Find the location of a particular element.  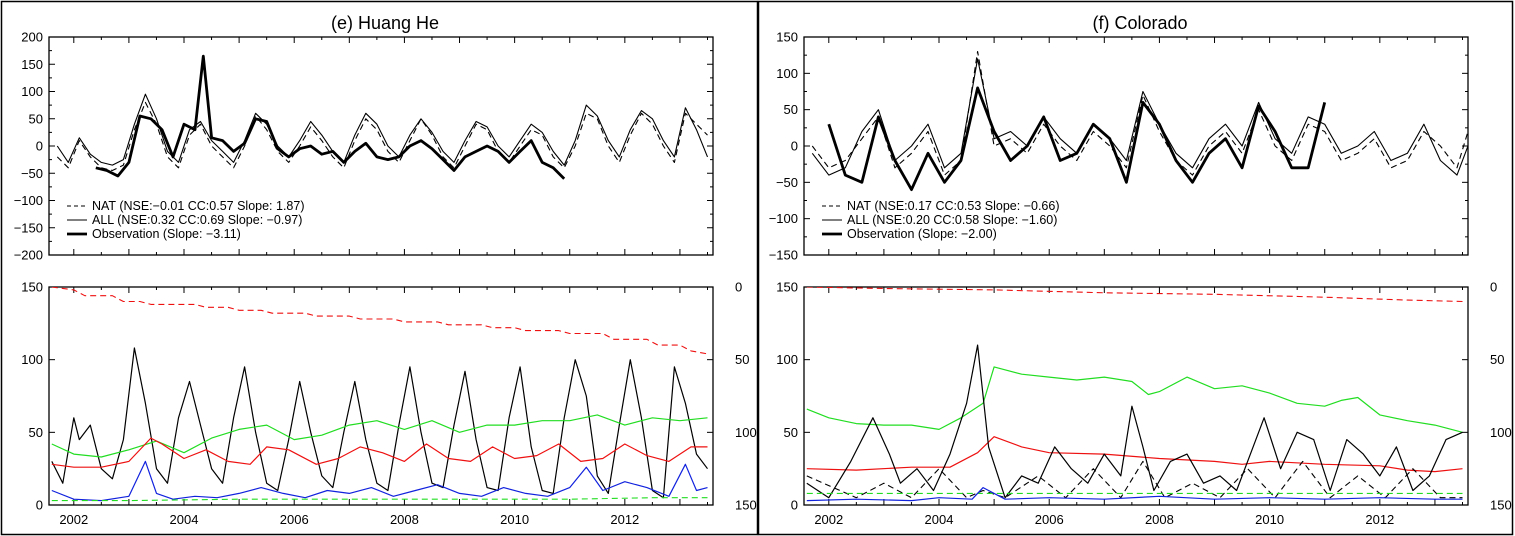

legend-label: ALL (NSE:0.20 CC:0.58 Slope: −1.60) is located at coordinates (952, 220).